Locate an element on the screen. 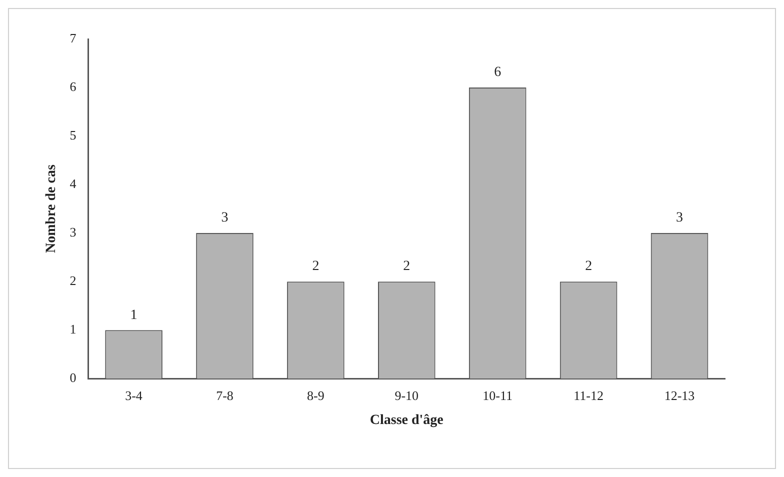  y-tick-label: 1 is located at coordinates (73, 329).